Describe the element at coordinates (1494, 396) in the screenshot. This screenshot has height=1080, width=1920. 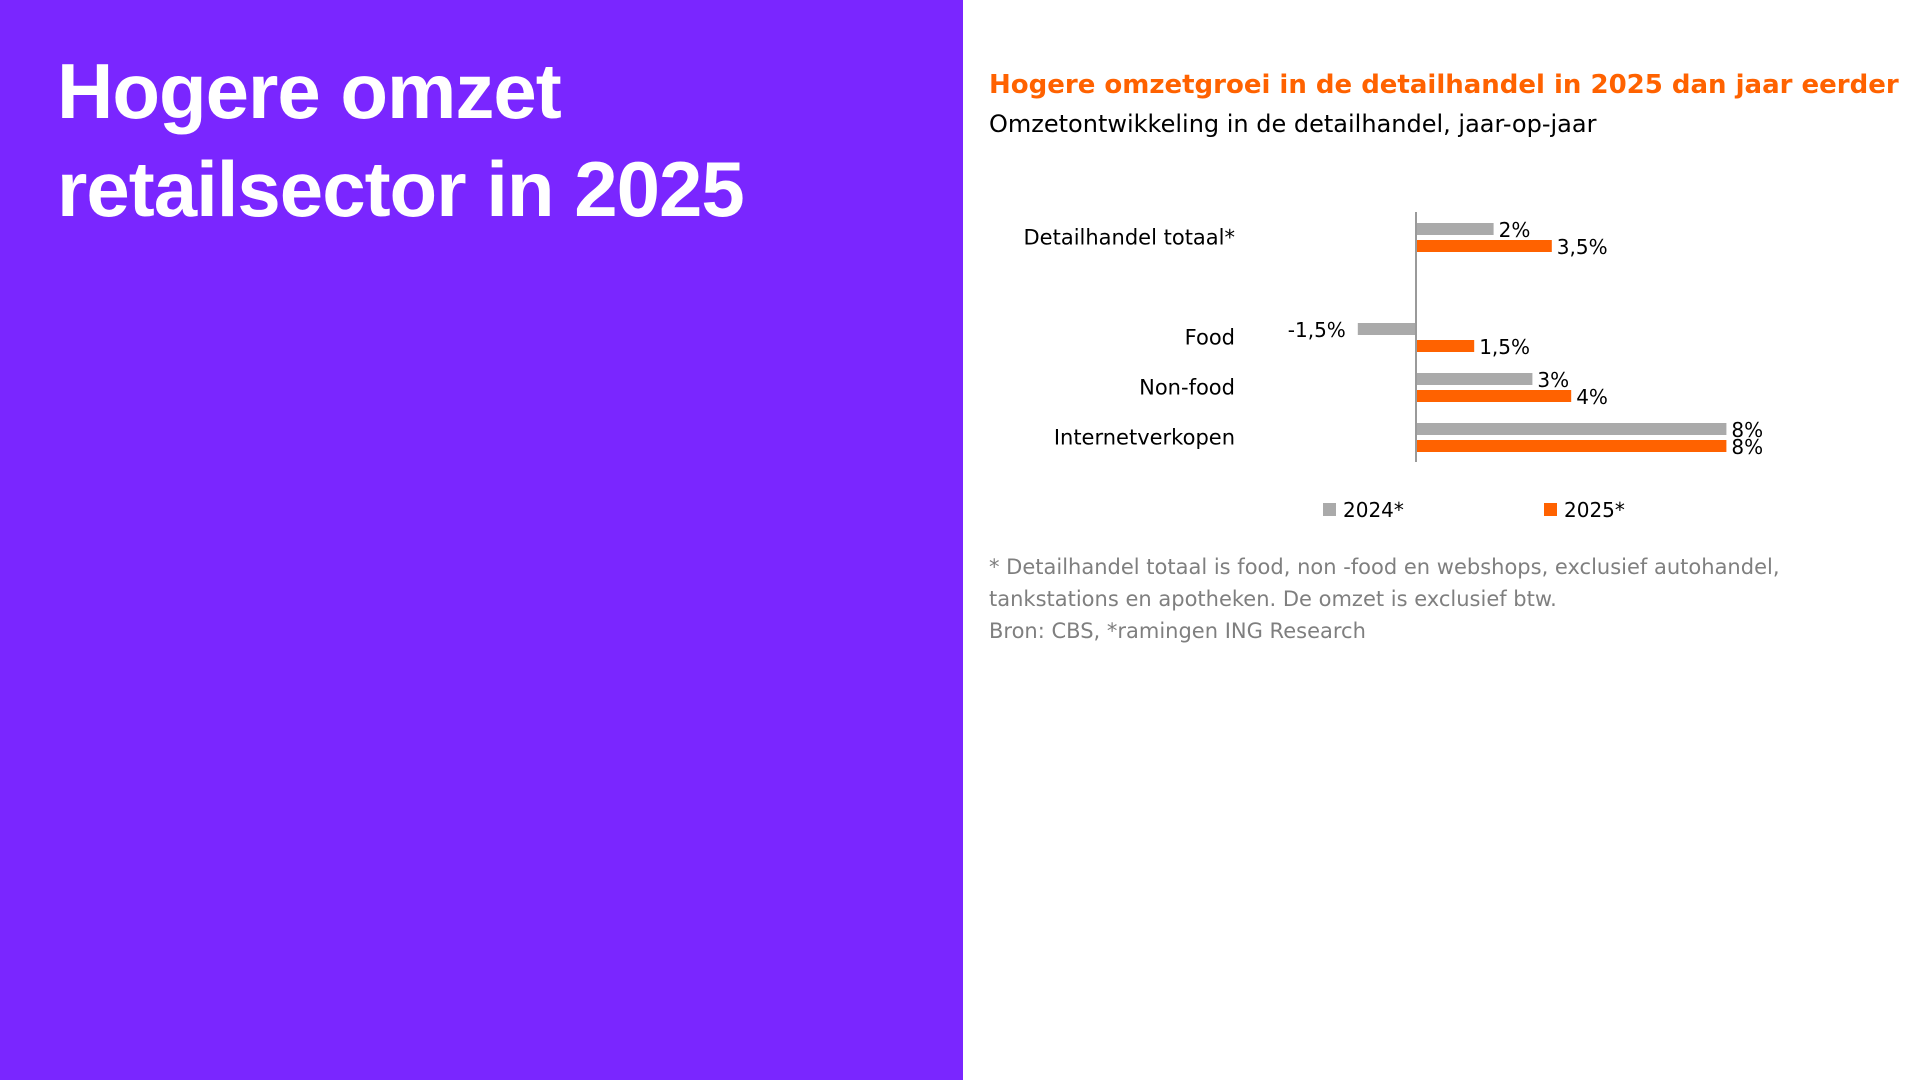
I see `bar-non-food-2025` at that location.